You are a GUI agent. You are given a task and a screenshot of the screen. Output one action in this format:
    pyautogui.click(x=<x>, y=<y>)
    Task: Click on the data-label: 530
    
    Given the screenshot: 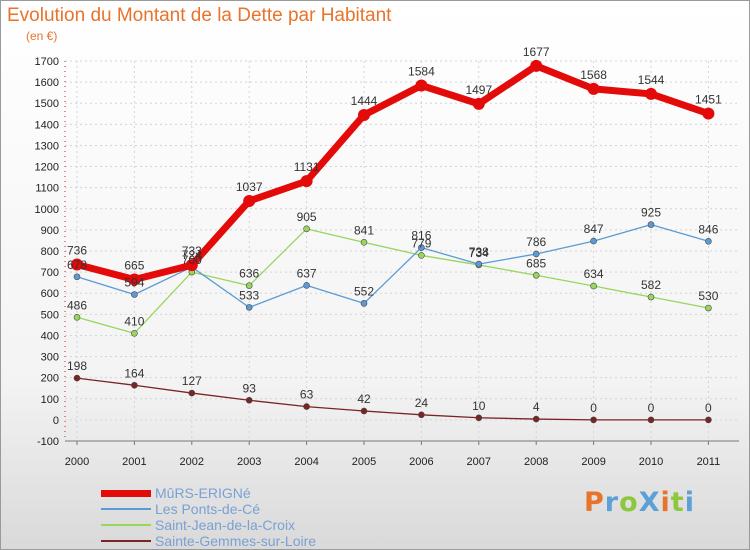 What is the action you would take?
    pyautogui.click(x=708, y=296)
    